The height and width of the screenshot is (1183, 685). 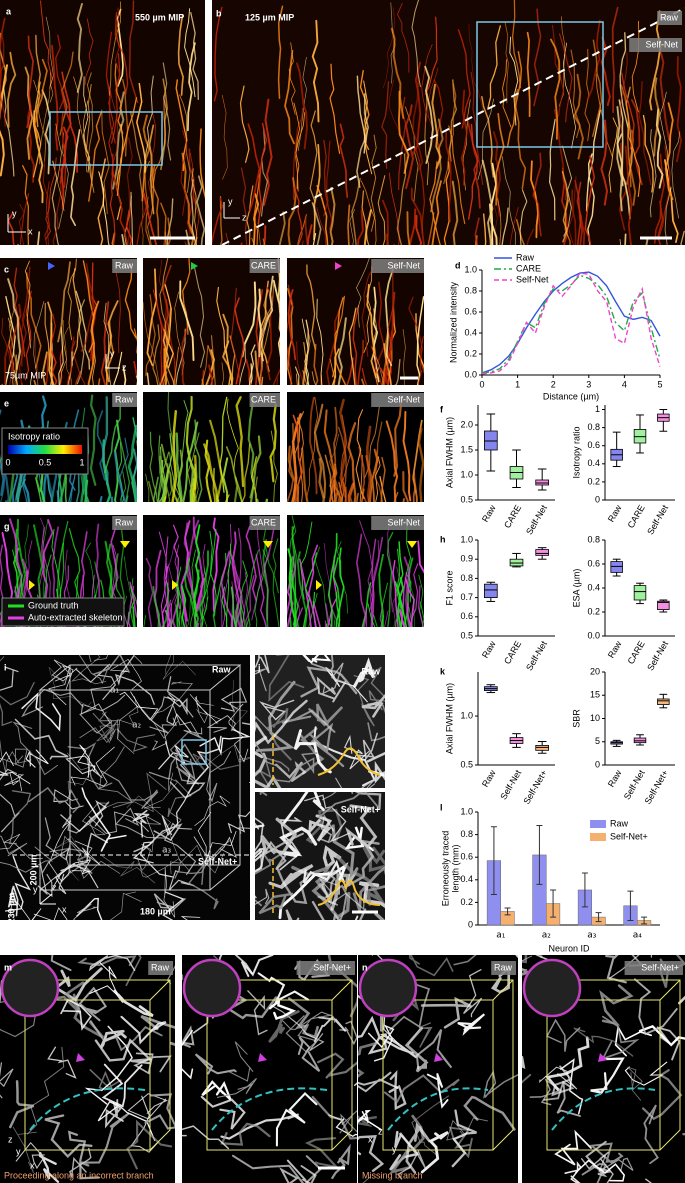 I want to click on x-tick-label: 2, so click(x=553, y=384).